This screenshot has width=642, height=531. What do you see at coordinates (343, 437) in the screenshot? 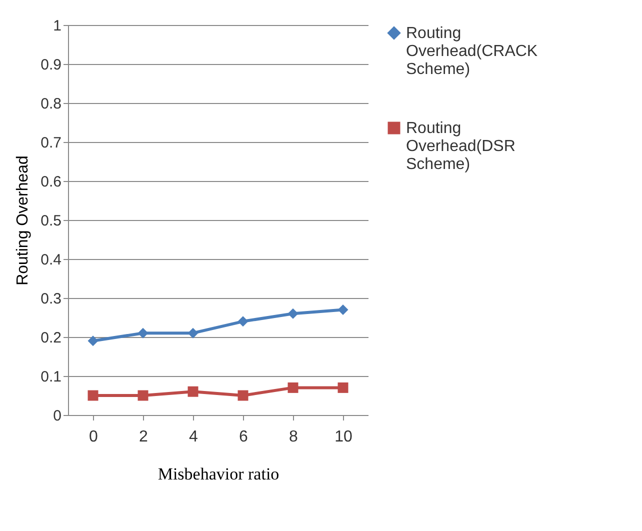
I see `x-tick-label: 10` at bounding box center [343, 437].